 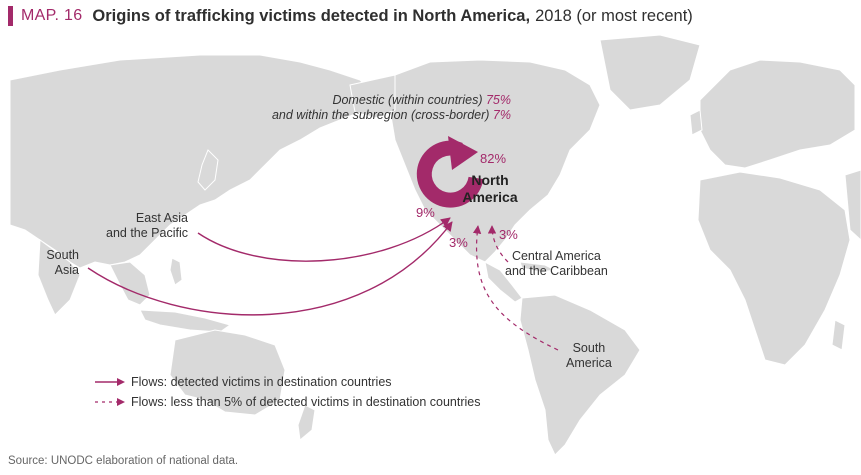 What do you see at coordinates (501, 115) in the screenshot?
I see `subregion-value: 7%` at bounding box center [501, 115].